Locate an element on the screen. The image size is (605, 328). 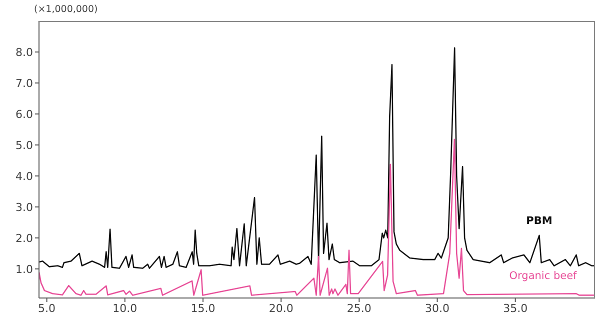
y-tick-label: 3.0 is located at coordinates (24, 207).